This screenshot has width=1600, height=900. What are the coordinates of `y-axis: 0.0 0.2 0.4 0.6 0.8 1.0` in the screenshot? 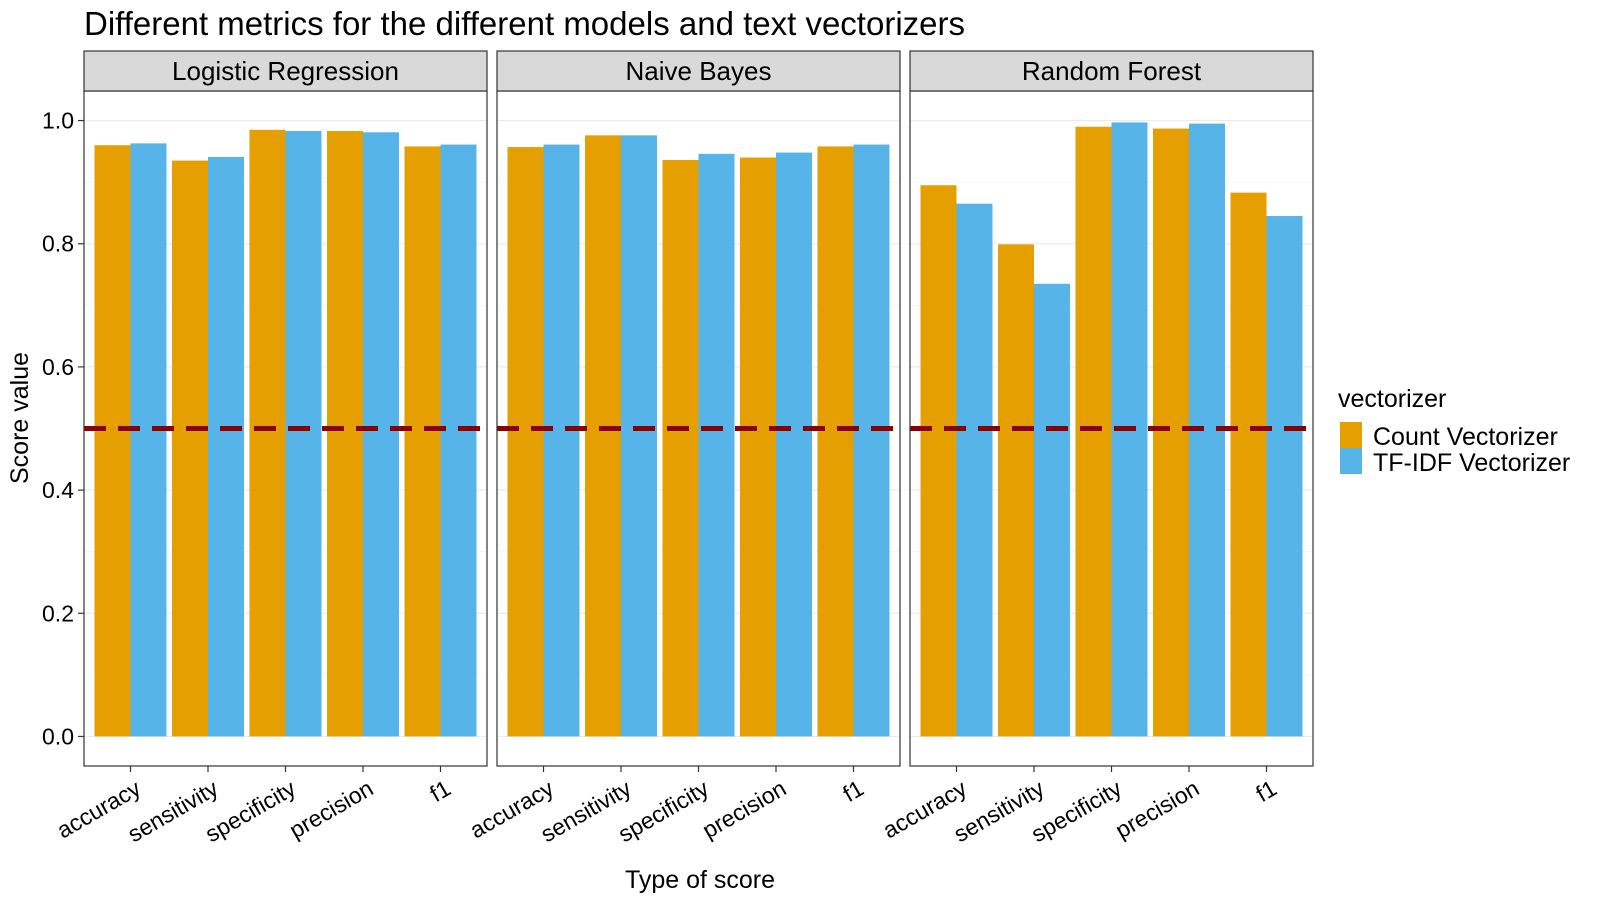 It's located at (63, 428).